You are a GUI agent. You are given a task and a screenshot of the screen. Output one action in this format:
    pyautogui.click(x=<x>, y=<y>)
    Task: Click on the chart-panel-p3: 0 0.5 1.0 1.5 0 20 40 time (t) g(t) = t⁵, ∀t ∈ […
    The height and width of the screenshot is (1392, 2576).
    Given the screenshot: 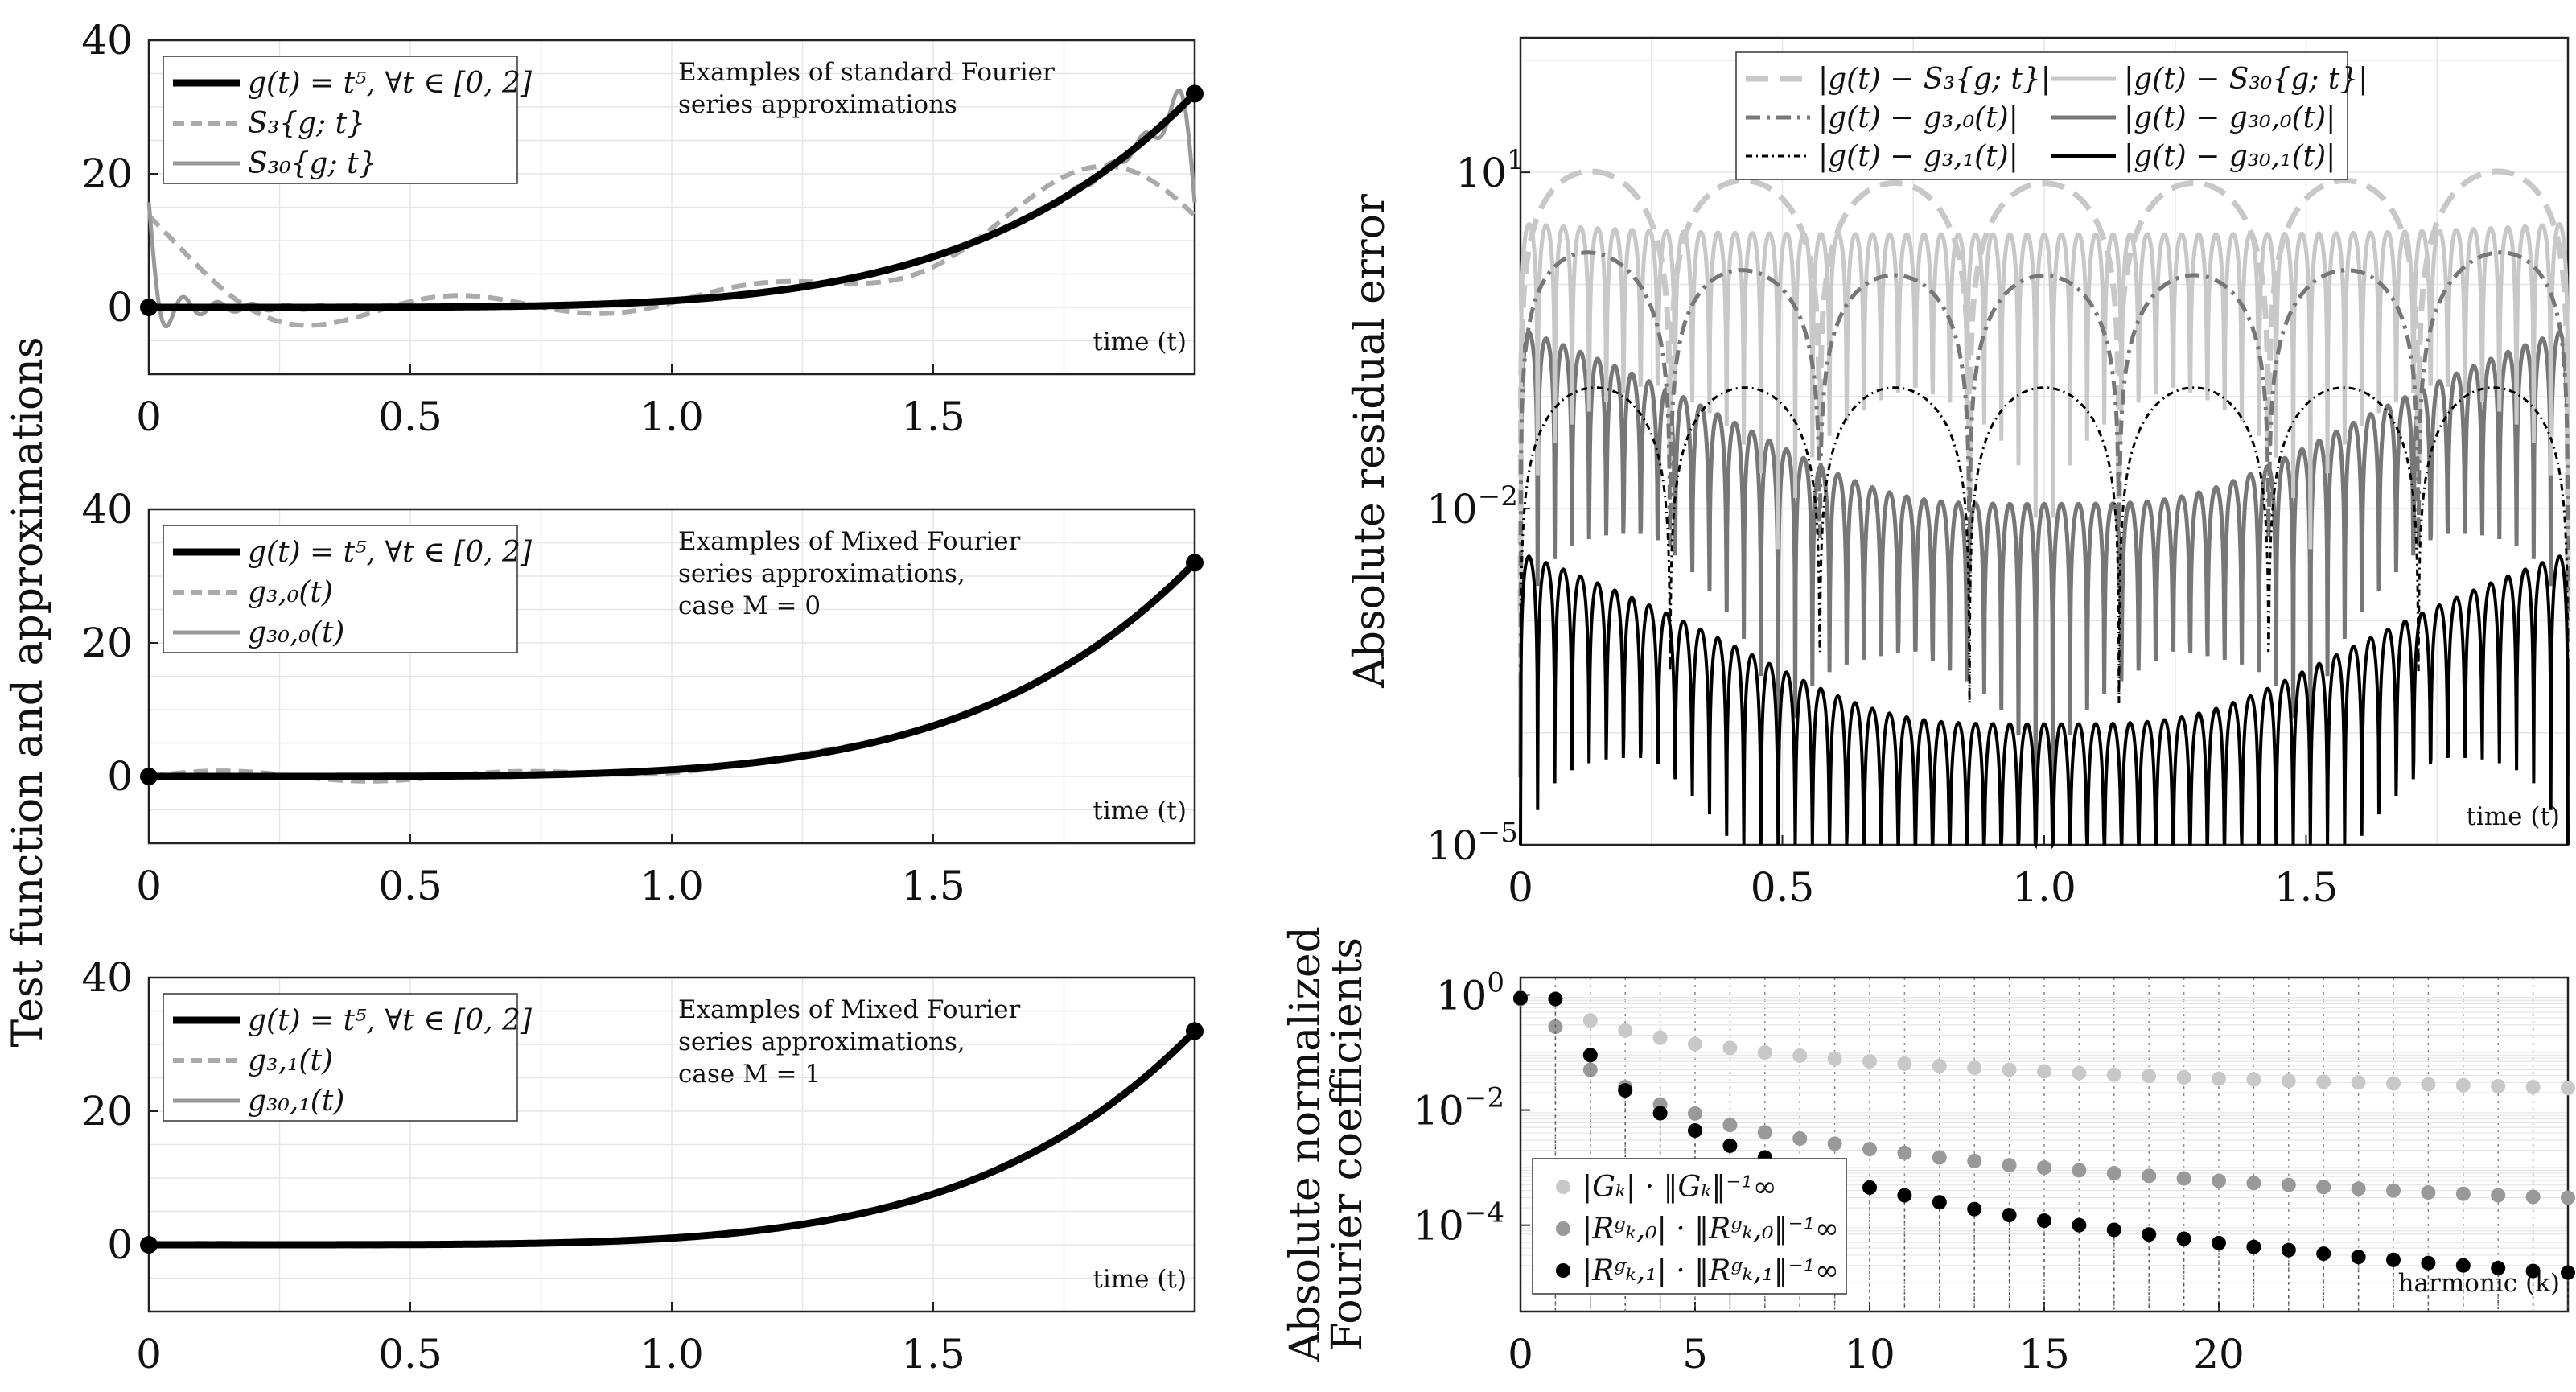 What is the action you would take?
    pyautogui.click(x=642, y=1166)
    